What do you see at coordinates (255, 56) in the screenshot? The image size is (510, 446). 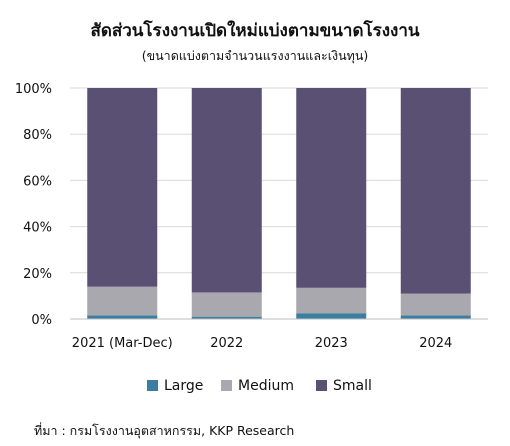 I see `chart-subtitle: (ขนาดแบ่งตามจำนวนแรงงานและเงินทุน)` at bounding box center [255, 56].